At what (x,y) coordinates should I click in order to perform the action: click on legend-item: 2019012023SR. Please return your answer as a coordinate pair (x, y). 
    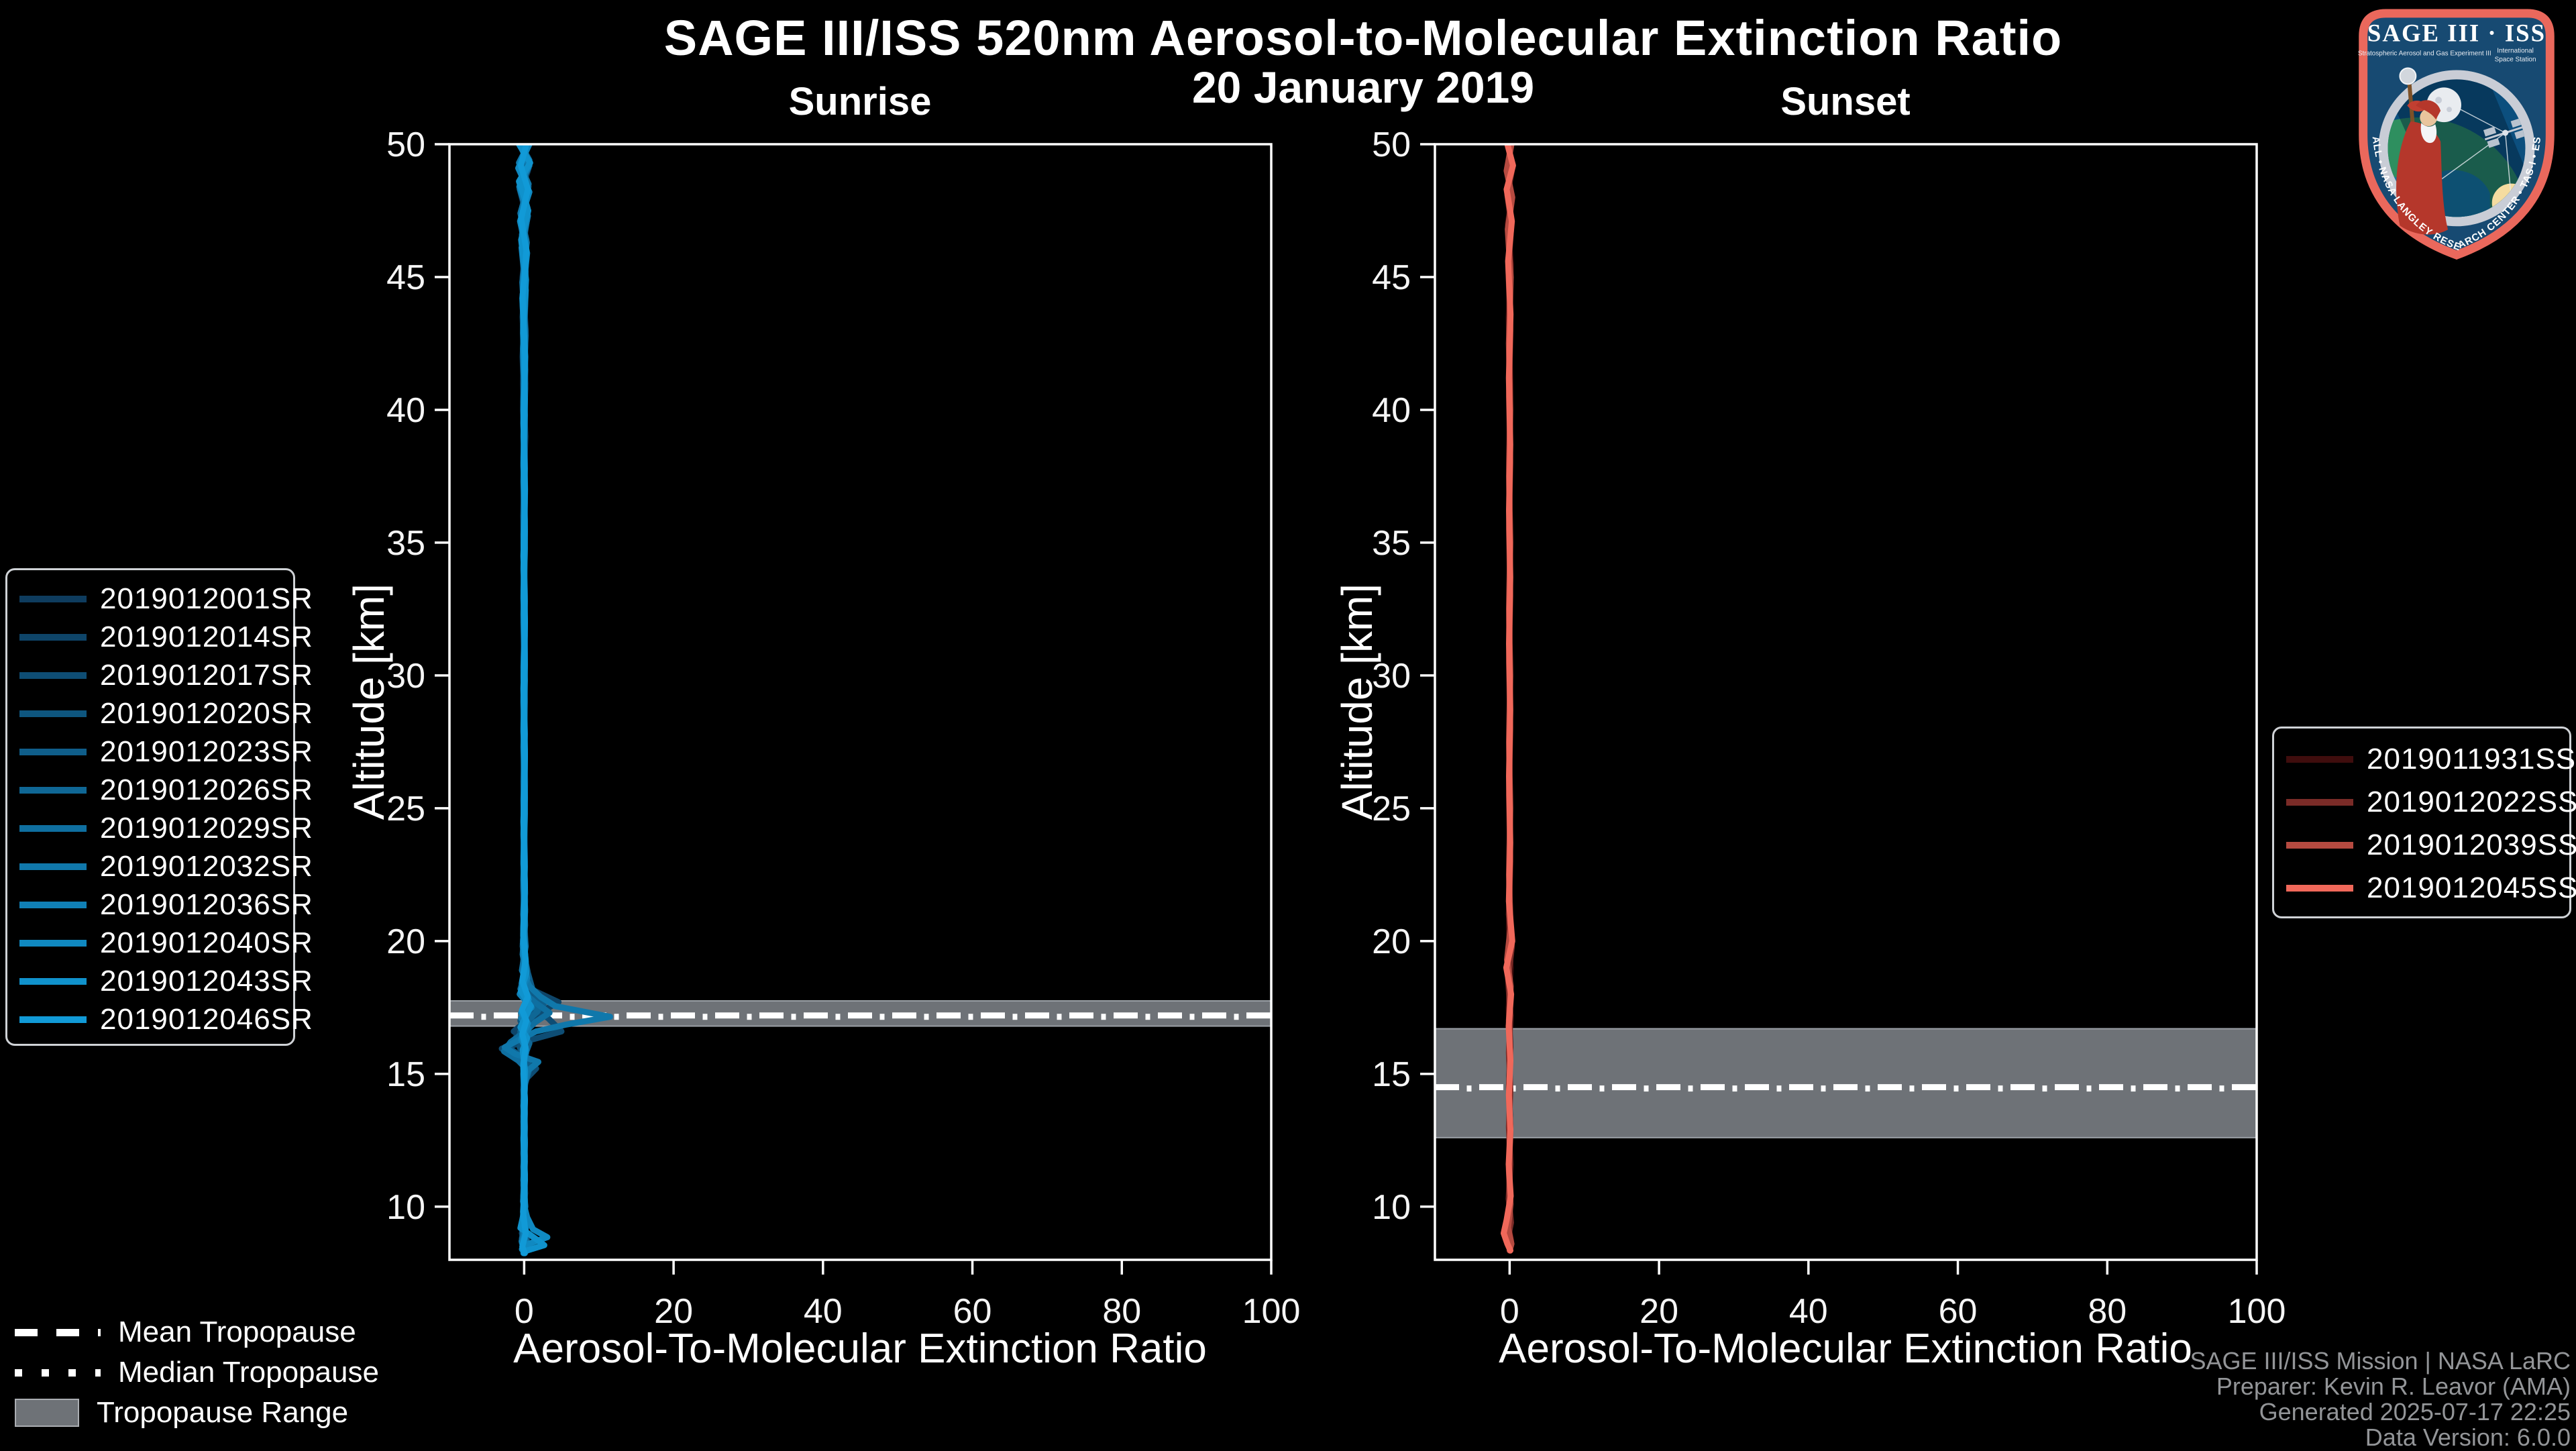
    Looking at the image, I should click on (166, 752).